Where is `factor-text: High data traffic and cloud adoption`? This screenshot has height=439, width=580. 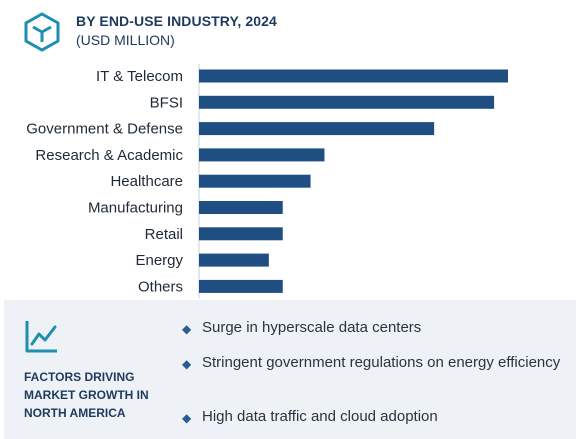 factor-text: High data traffic and cloud adoption is located at coordinates (320, 416).